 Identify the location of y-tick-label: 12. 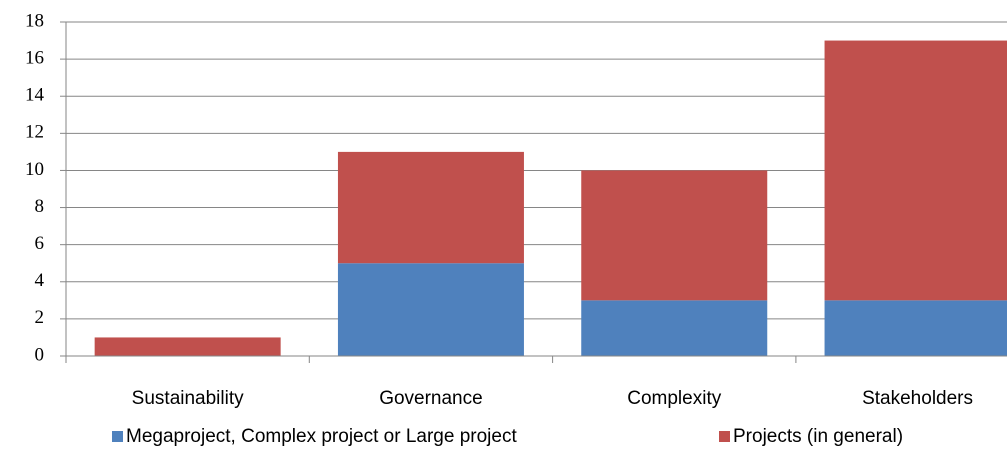
(34, 132).